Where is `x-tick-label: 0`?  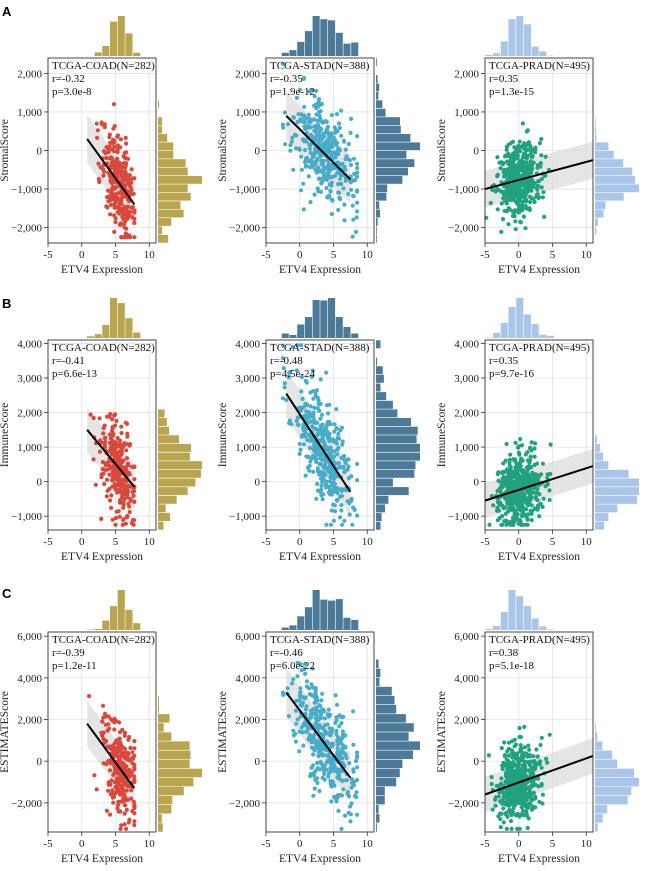
x-tick-label: 0 is located at coordinates (82, 844).